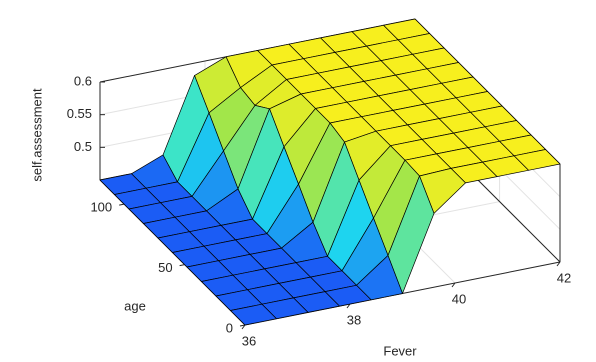 This screenshot has height=362, width=596. I want to click on x-tick-label: 38, so click(354, 319).